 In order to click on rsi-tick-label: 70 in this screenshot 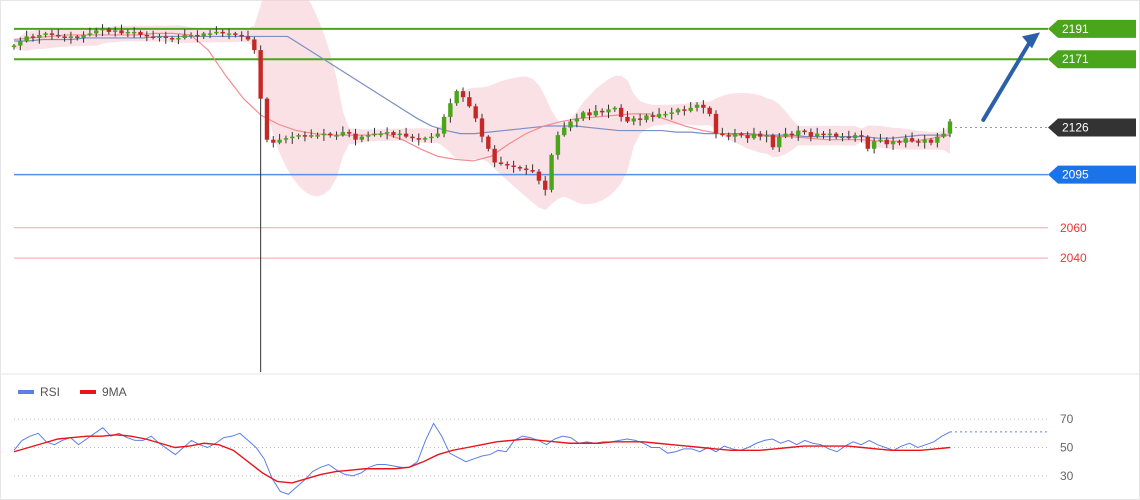, I will do `click(1067, 419)`.